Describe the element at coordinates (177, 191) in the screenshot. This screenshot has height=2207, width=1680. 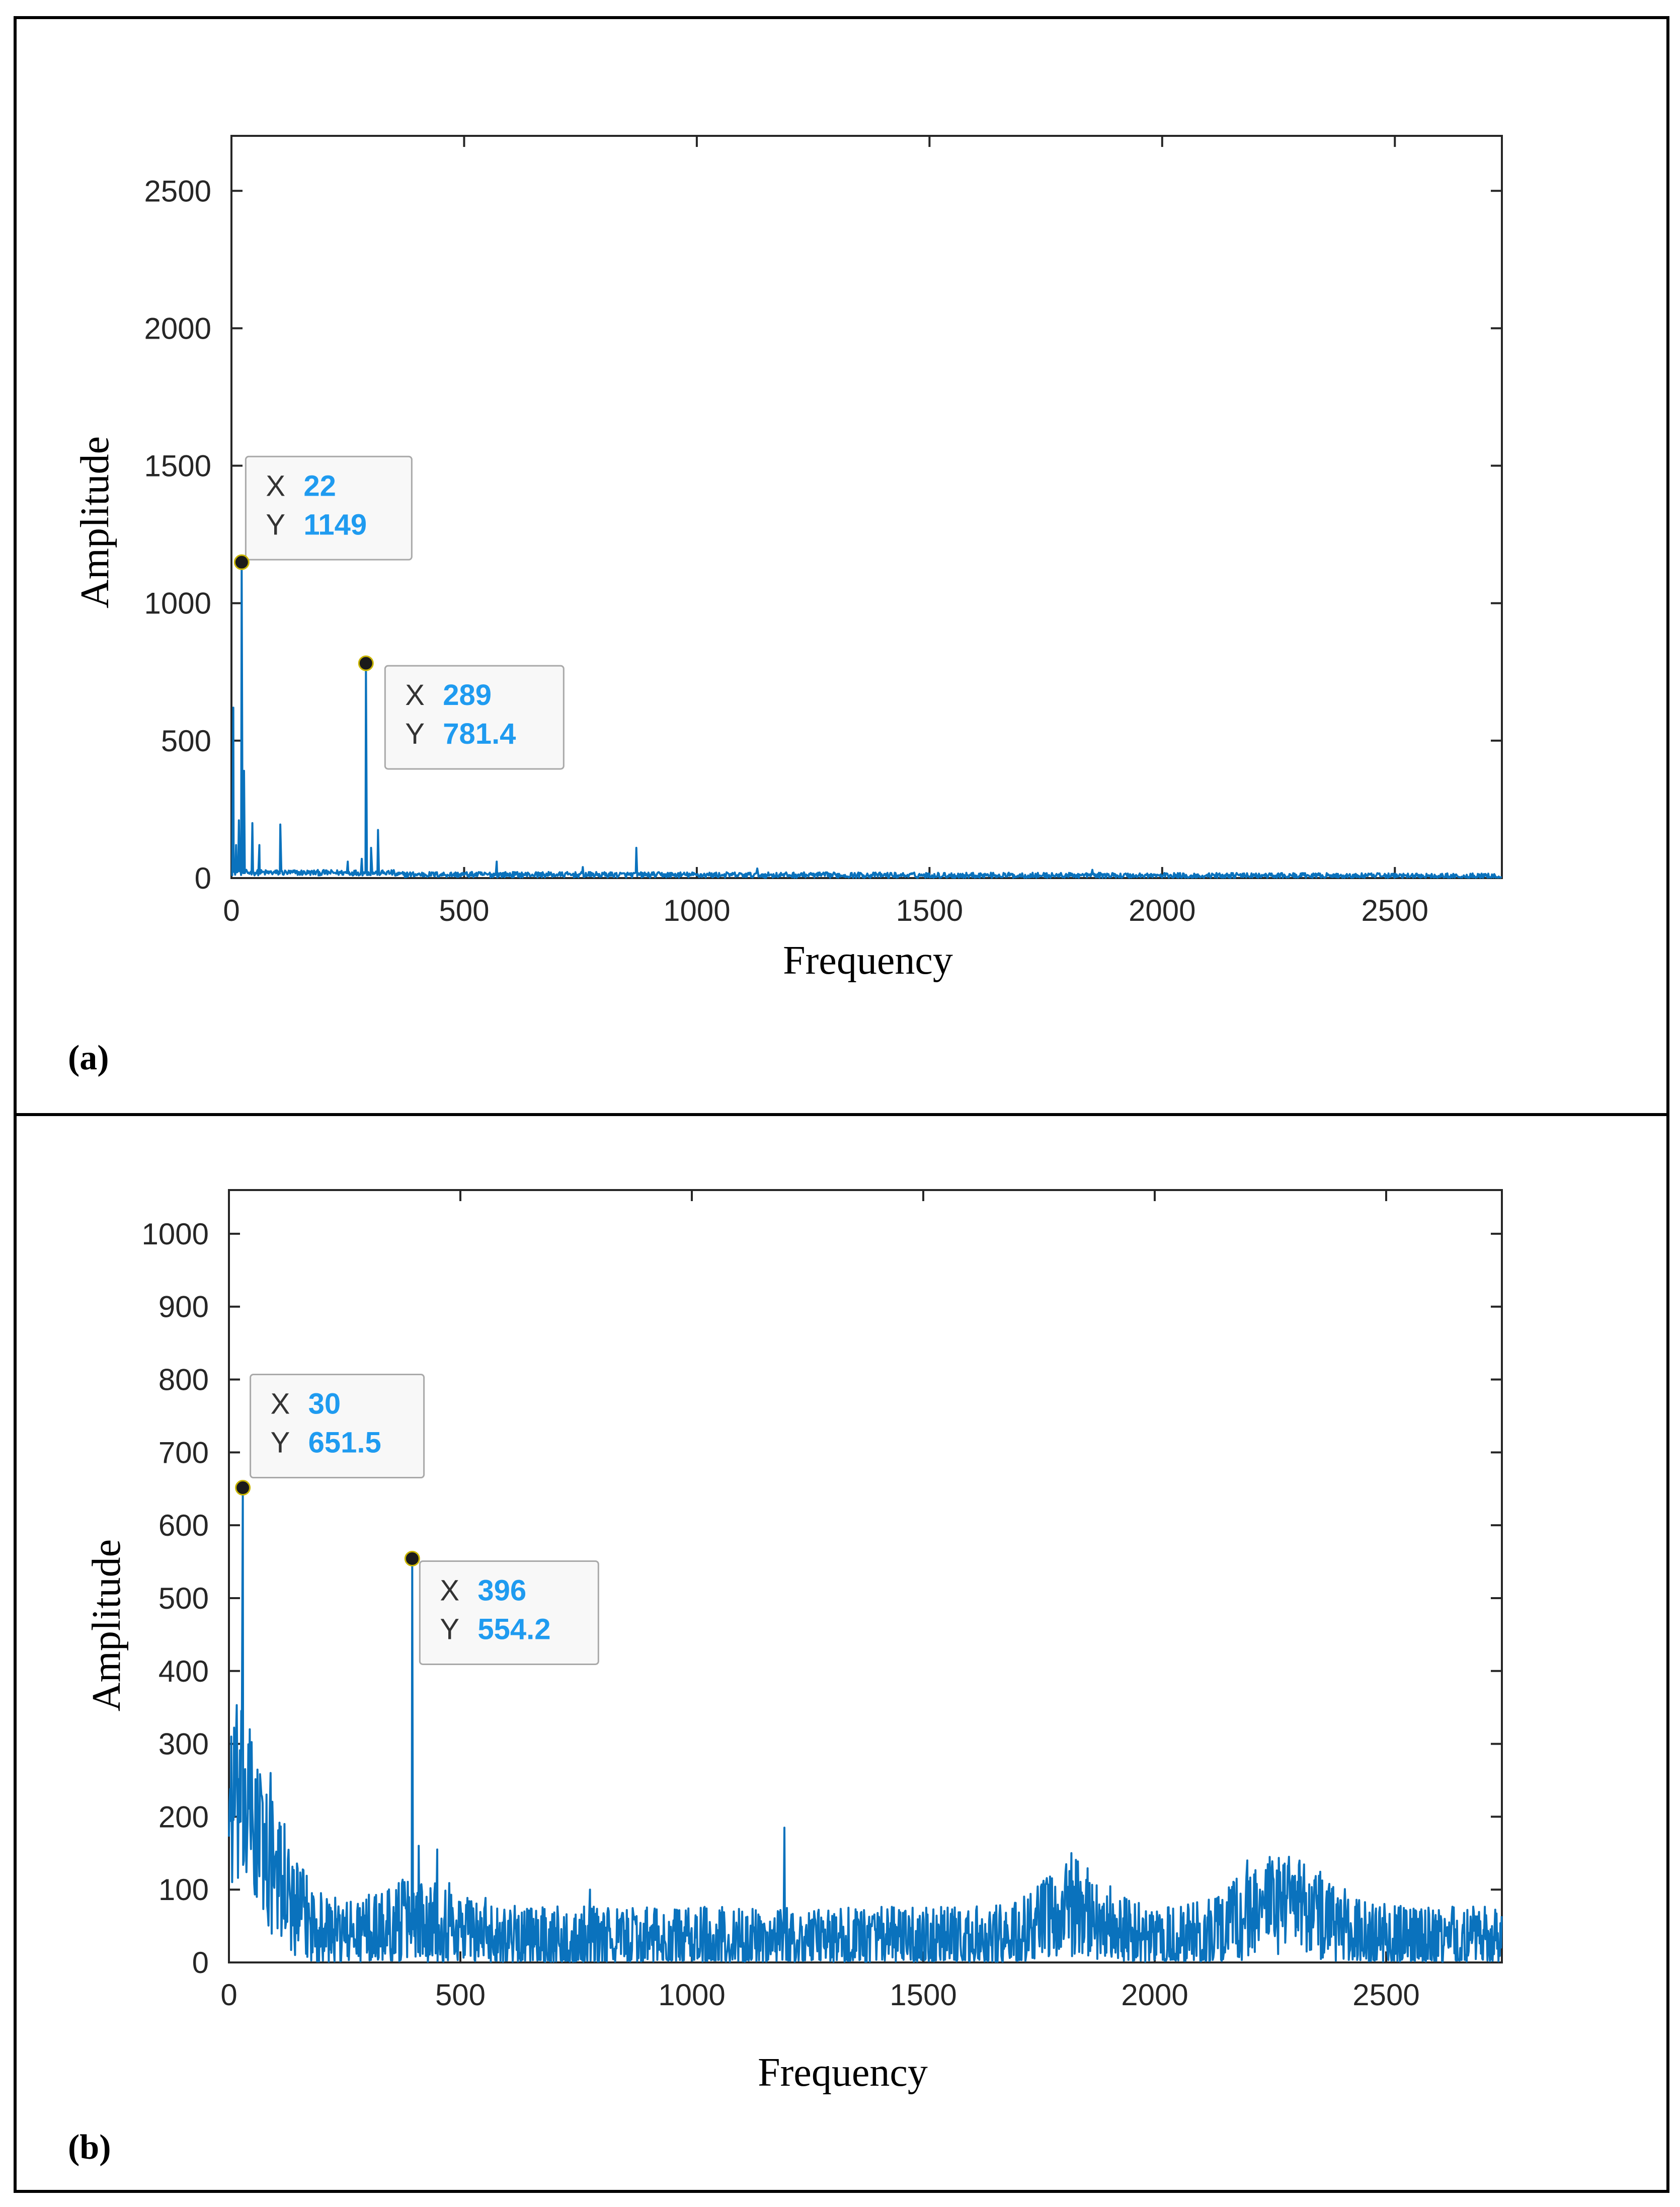
I see `chart-a-y-tick-label: 2500` at that location.